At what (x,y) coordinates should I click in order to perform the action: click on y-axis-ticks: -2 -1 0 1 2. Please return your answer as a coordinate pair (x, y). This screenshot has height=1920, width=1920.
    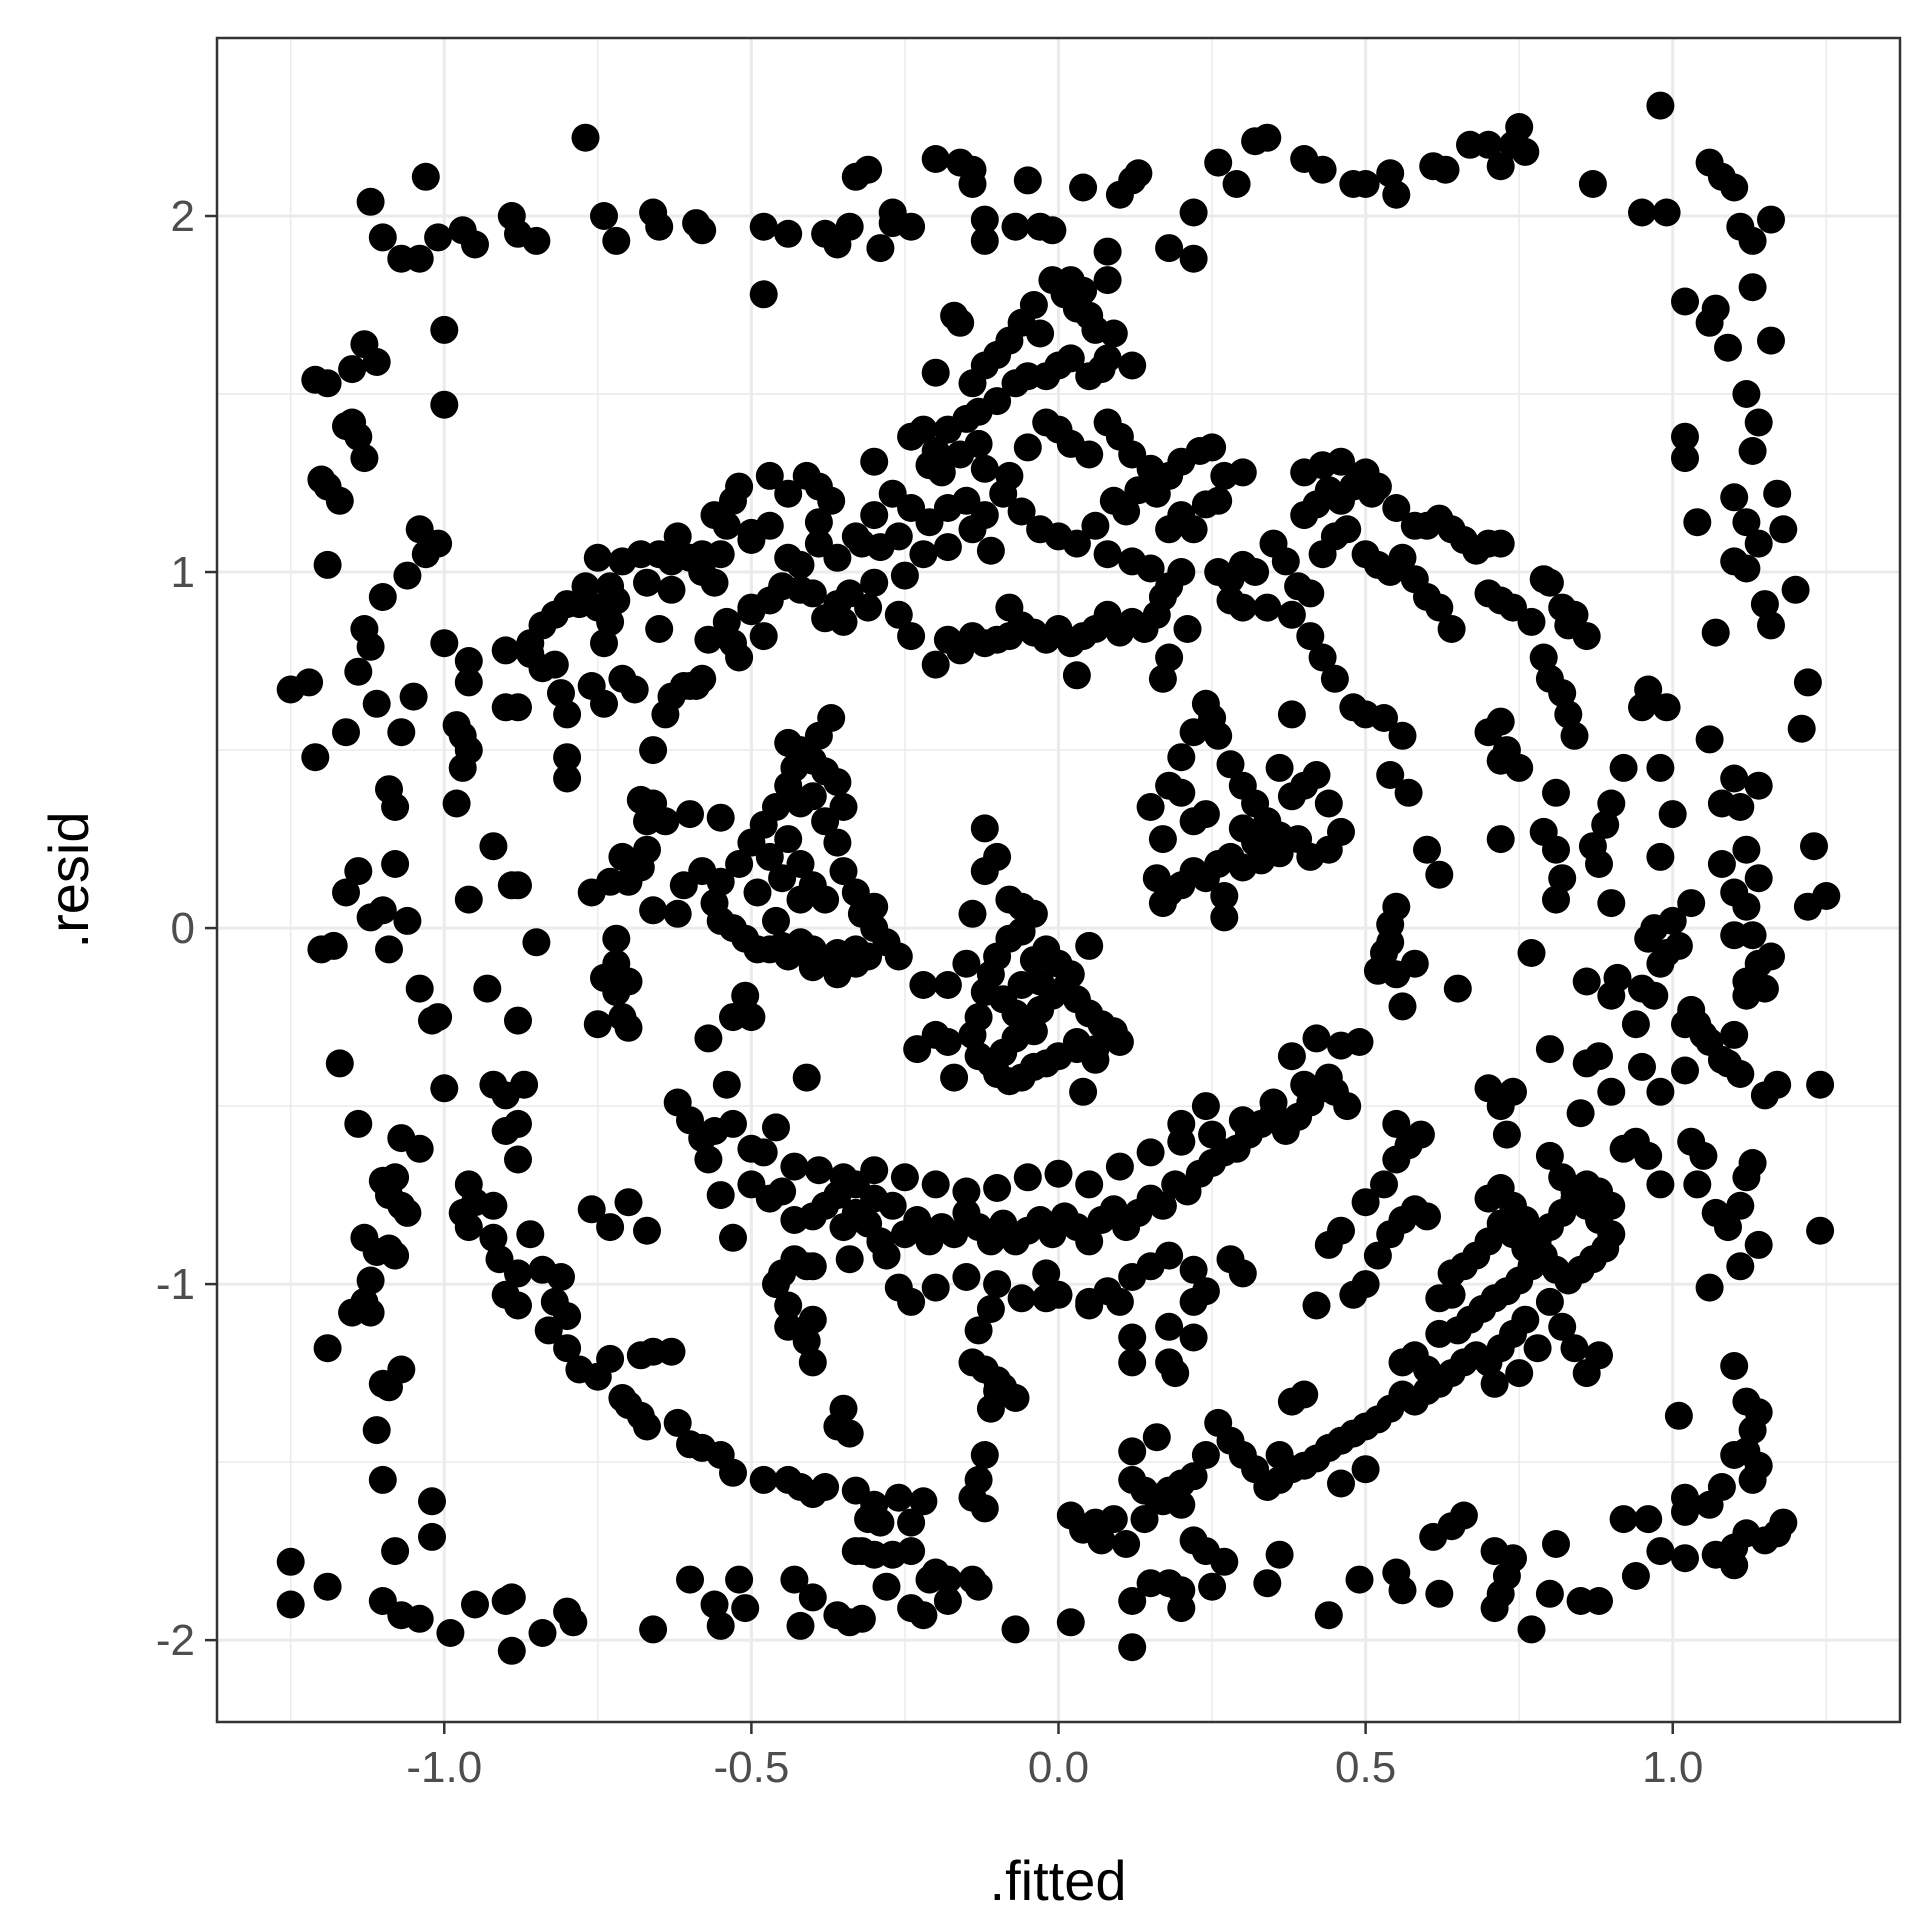
    Looking at the image, I should click on (186, 928).